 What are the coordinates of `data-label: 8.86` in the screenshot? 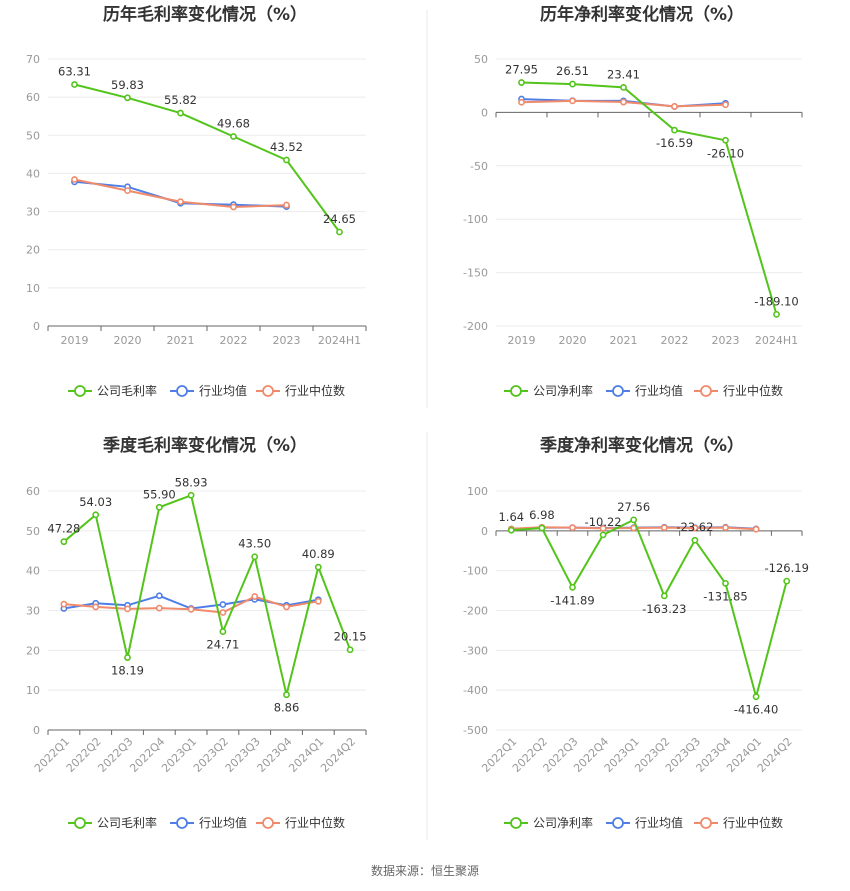 It's located at (287, 708).